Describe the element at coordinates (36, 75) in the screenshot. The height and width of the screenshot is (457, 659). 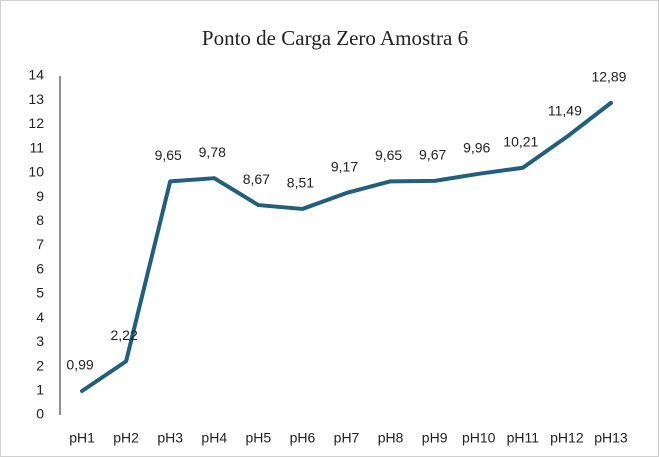
I see `y-tick-label: 14` at that location.